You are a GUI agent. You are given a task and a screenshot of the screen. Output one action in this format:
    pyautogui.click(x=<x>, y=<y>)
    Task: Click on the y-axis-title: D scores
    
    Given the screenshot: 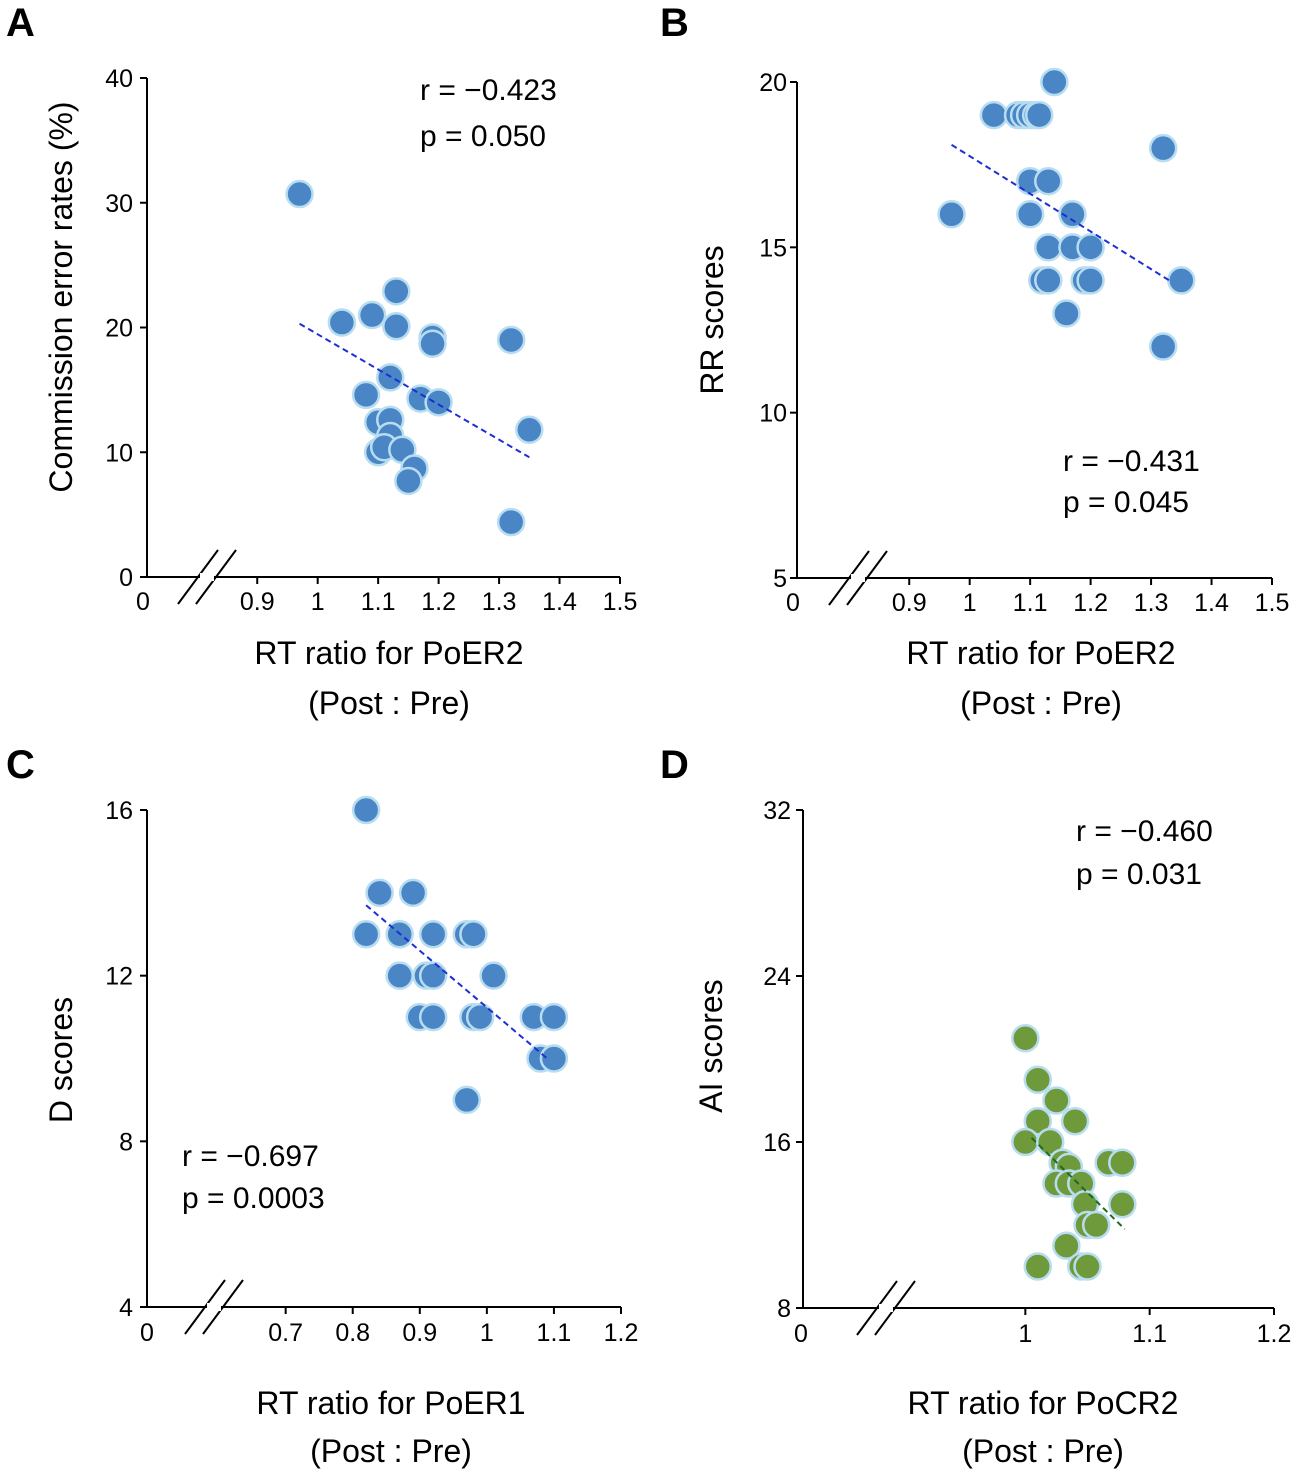 What is the action you would take?
    pyautogui.click(x=61, y=1060)
    